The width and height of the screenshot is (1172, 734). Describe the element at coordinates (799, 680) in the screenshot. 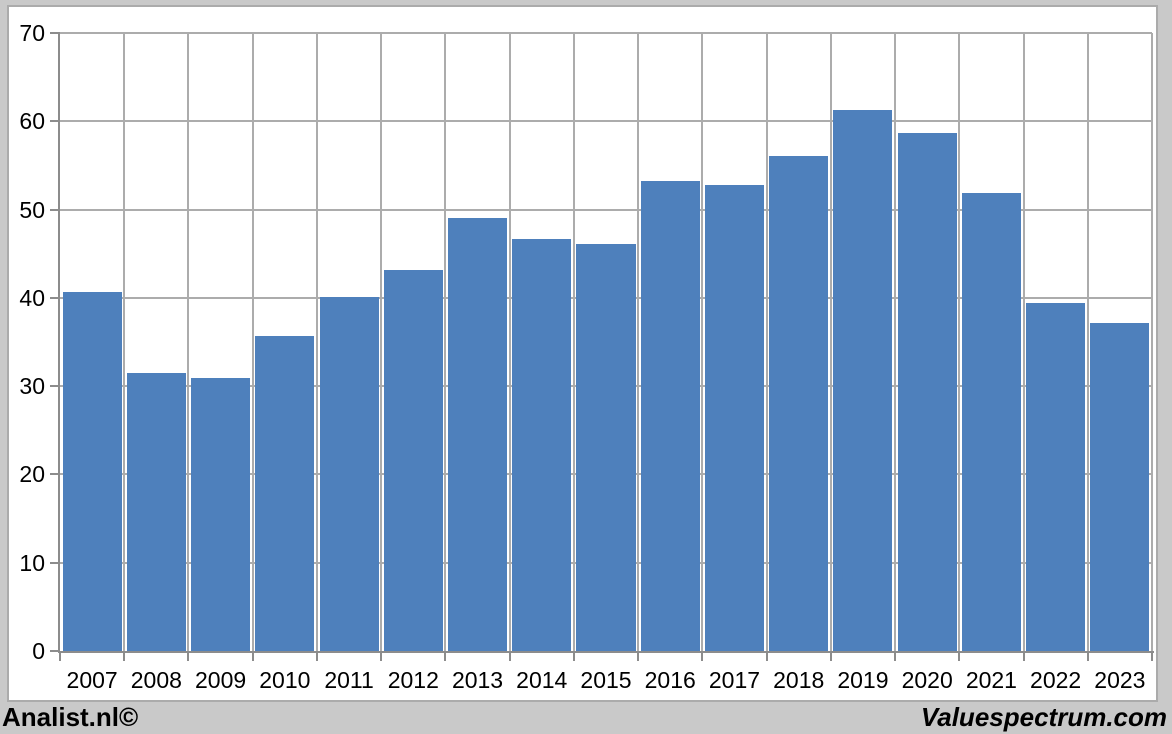

I see `x-tick-label: 2018` at that location.